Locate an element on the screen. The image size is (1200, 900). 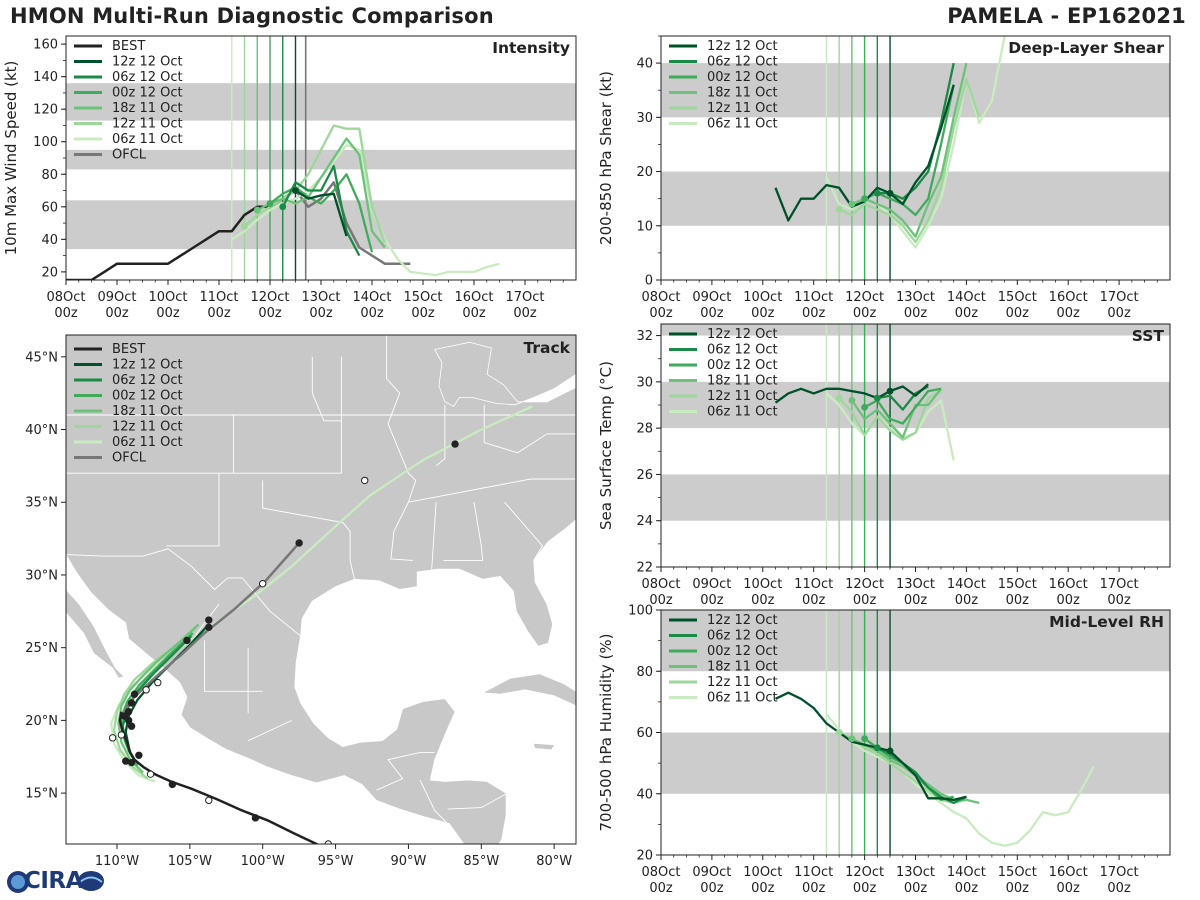
rh-xtick-hour: 00z is located at coordinates (1069, 888).